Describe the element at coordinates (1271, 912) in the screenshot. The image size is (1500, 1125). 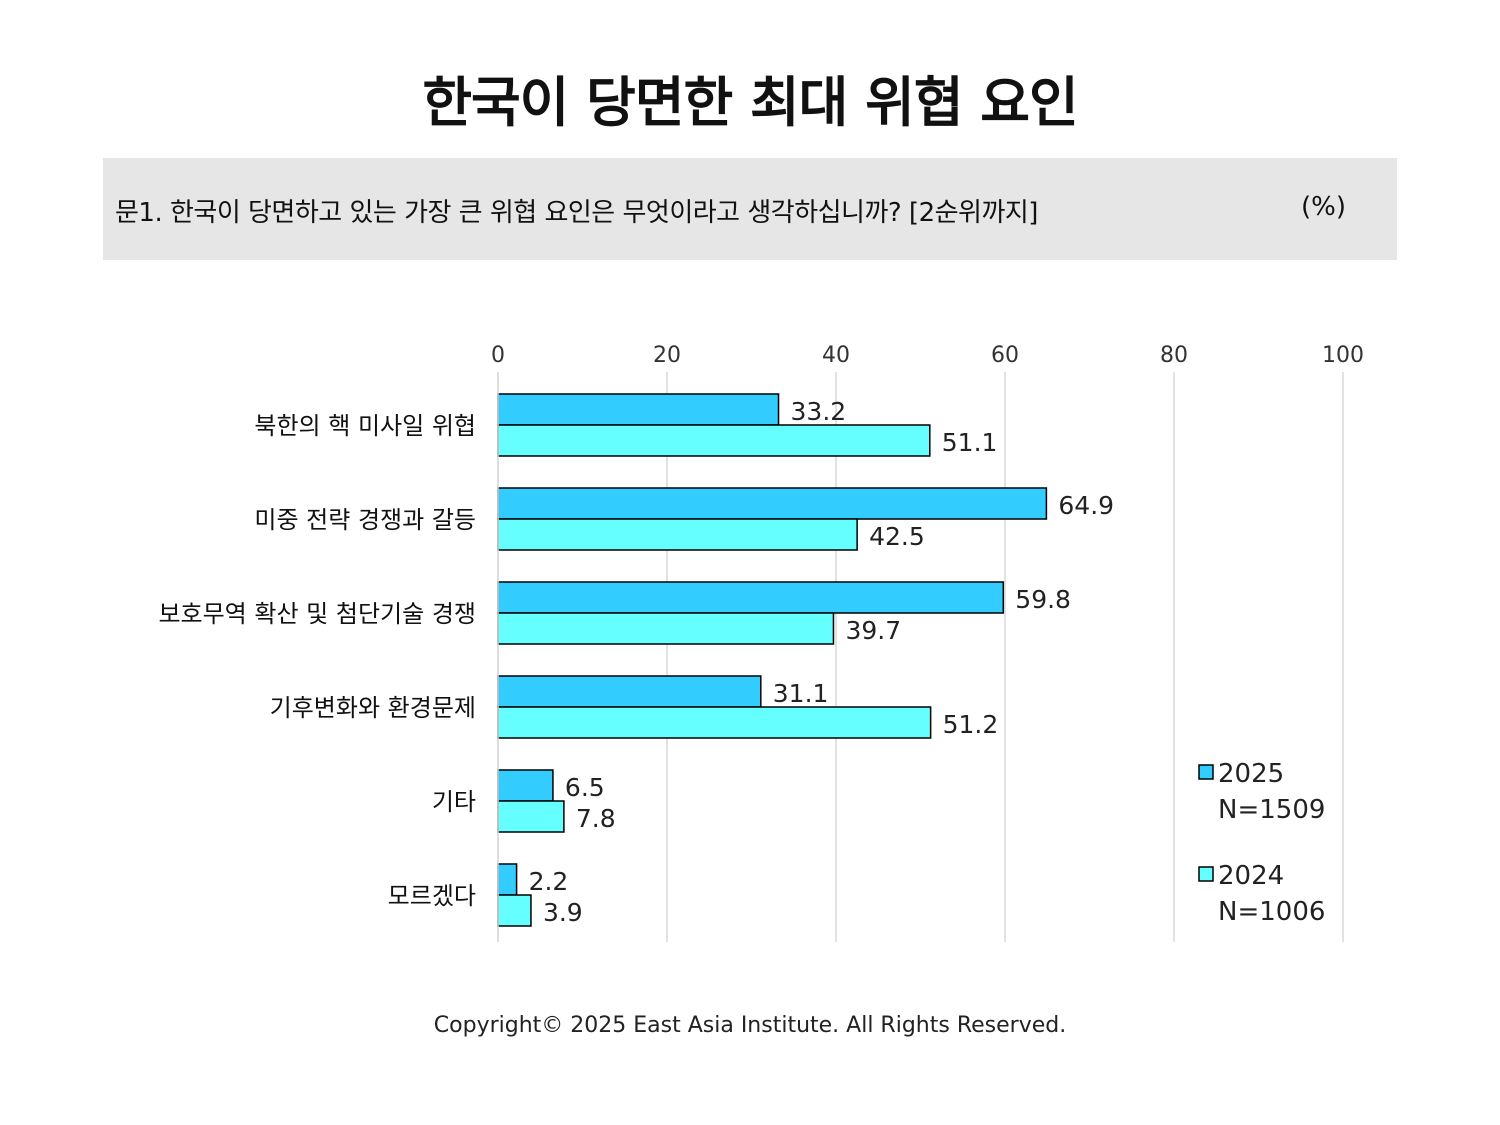
I see `legend-sample-size: N=1006` at that location.